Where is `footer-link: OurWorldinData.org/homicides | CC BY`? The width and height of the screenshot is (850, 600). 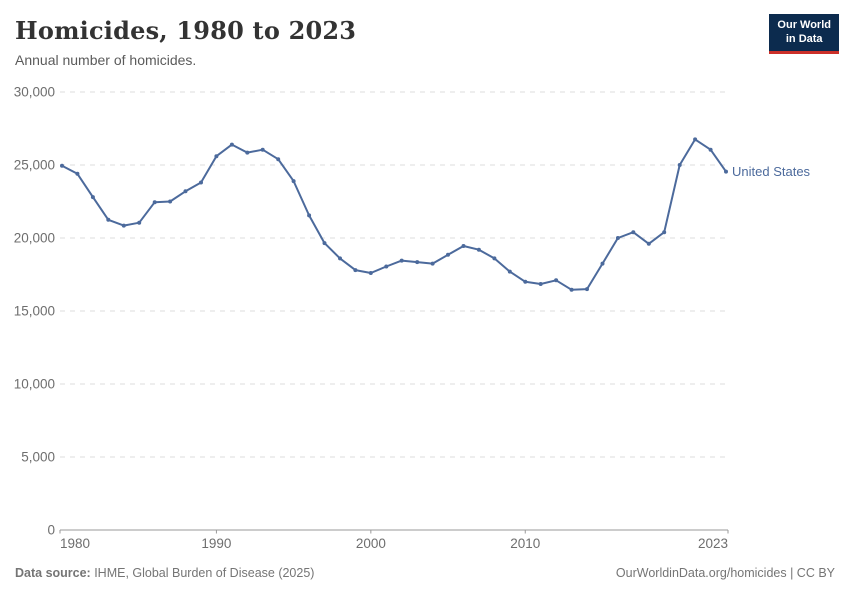
footer-link: OurWorldinData.org/homicides | CC BY is located at coordinates (725, 573).